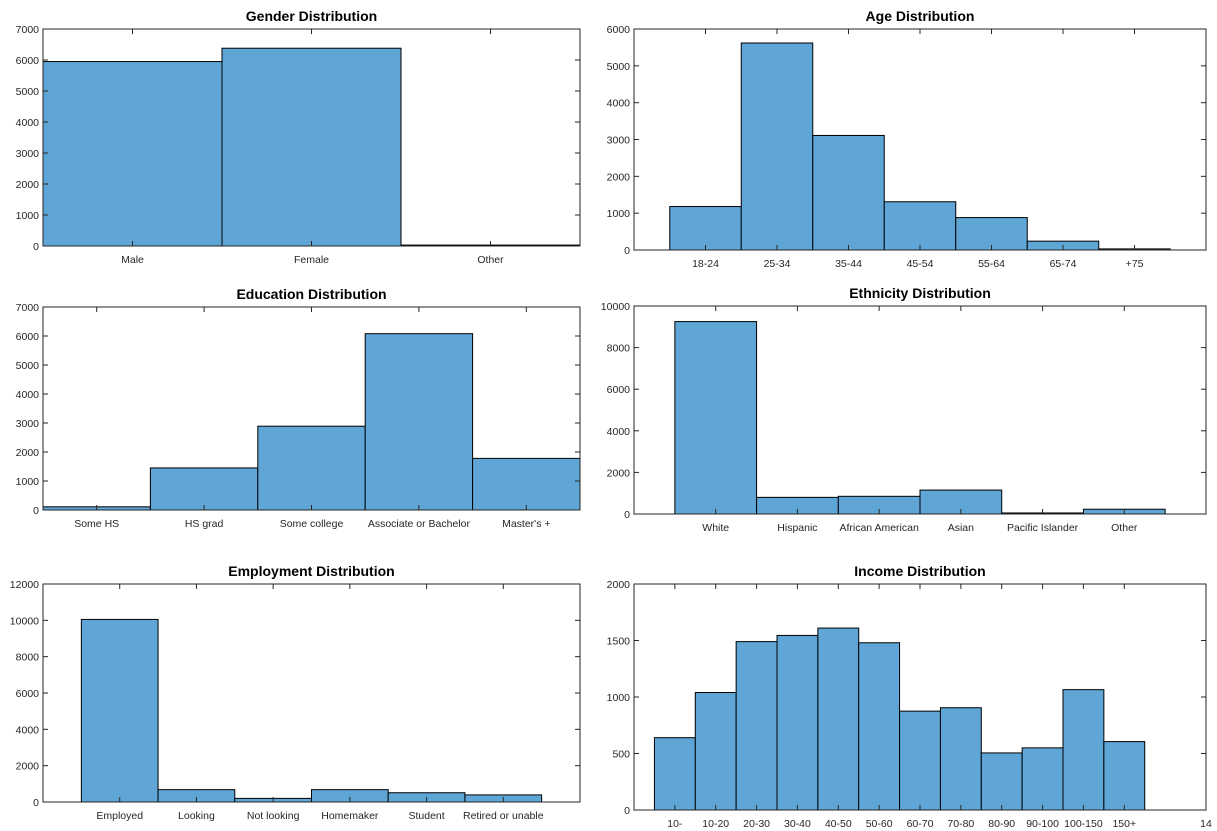 This screenshot has height=831, width=1217. Describe the element at coordinates (619, 432) in the screenshot. I see `ethnicity-ytick-label-2: 4000` at that location.